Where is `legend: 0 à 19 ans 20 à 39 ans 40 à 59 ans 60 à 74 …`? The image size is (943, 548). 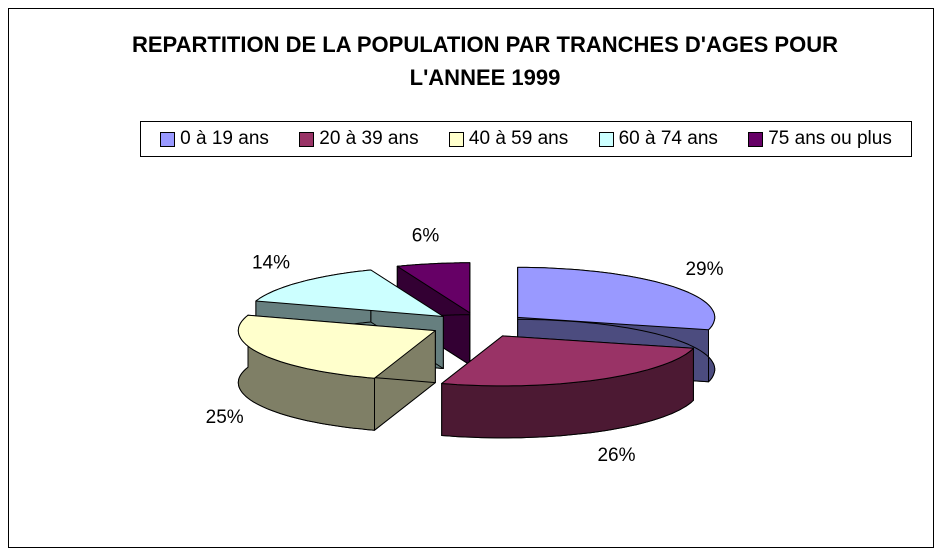 legend: 0 à 19 ans 20 à 39 ans 40 à 59 ans 60 à 74 … is located at coordinates (526, 139).